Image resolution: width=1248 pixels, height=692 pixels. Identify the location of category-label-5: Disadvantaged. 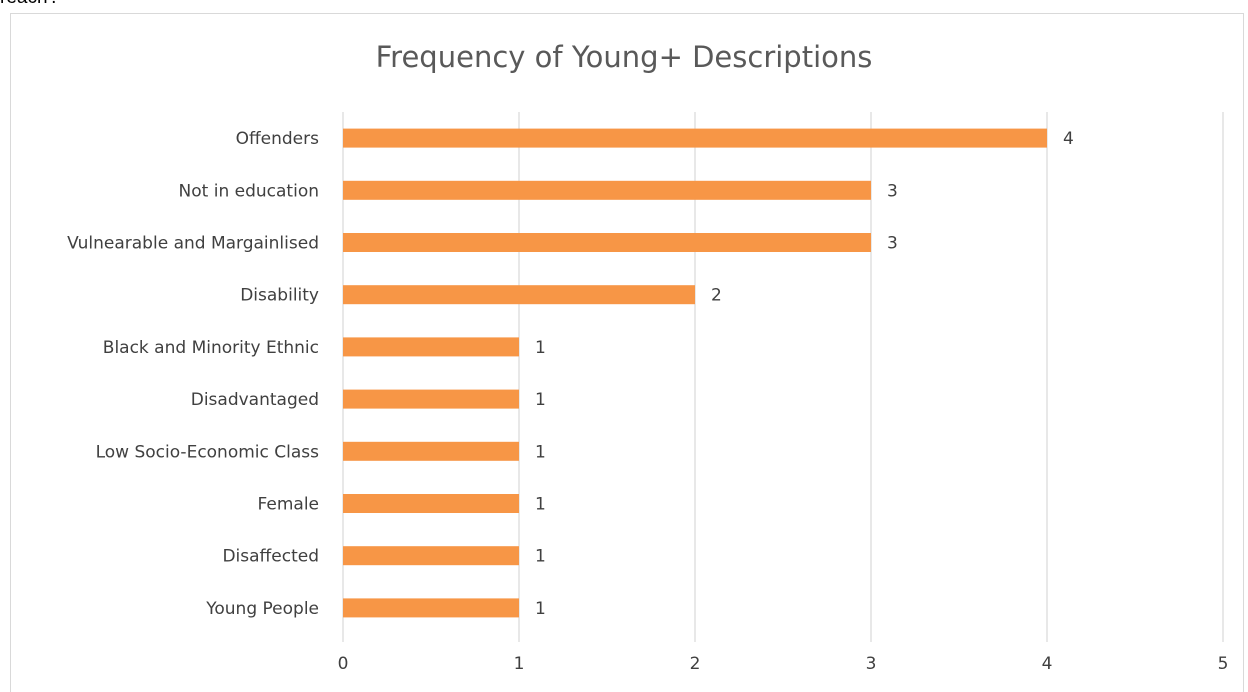
(255, 400).